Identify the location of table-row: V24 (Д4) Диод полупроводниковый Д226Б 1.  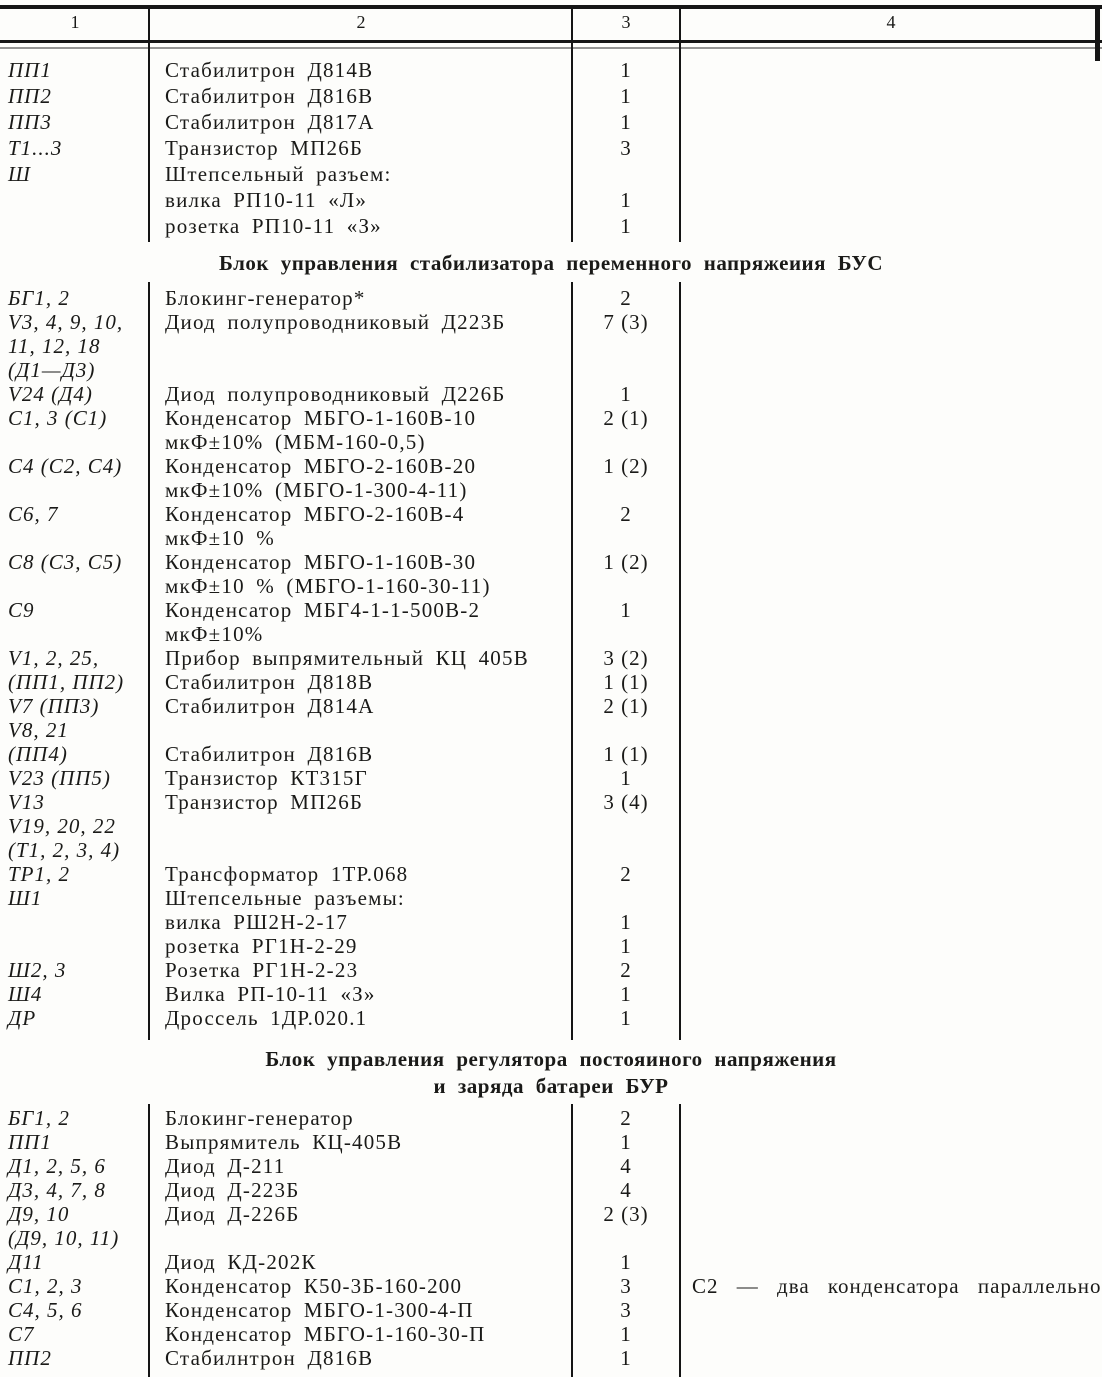
(551, 394).